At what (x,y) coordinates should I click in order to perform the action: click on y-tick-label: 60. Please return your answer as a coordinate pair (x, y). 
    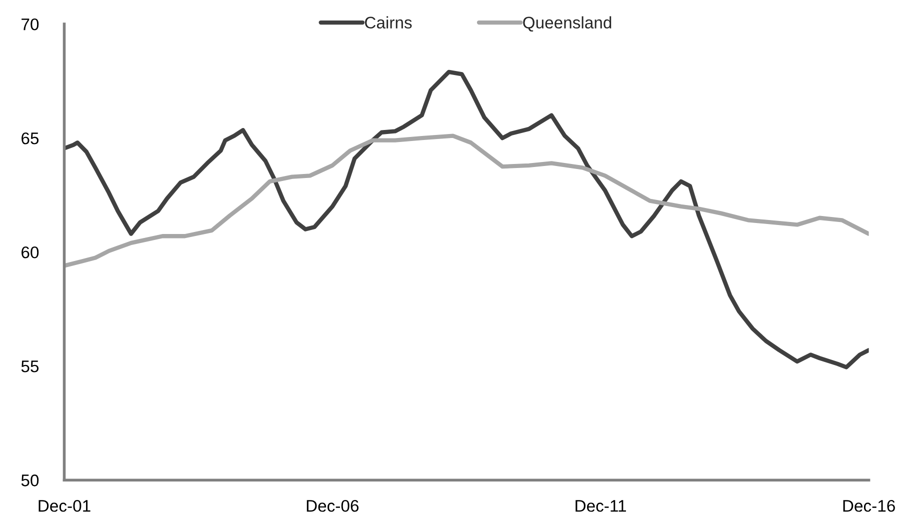
    Looking at the image, I should click on (30, 252).